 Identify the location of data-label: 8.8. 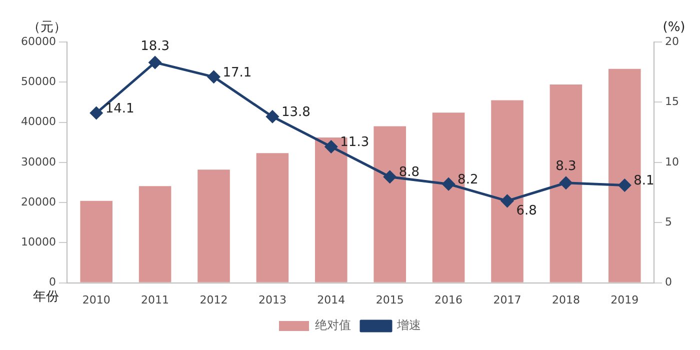
(409, 172).